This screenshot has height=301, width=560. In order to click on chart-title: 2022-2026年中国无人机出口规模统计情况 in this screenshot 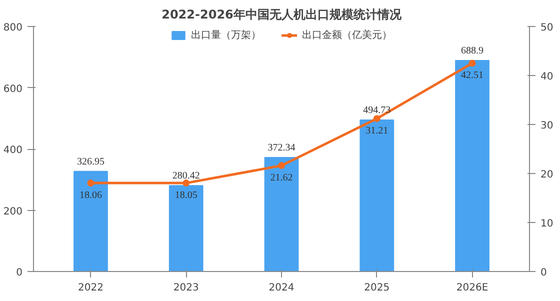, I will do `click(282, 15)`.